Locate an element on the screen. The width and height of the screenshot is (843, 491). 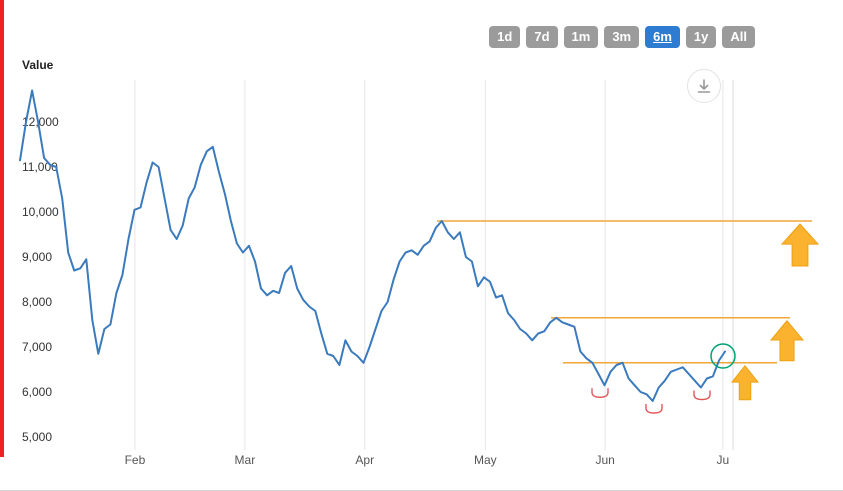
highlight-circle is located at coordinates (723, 356).